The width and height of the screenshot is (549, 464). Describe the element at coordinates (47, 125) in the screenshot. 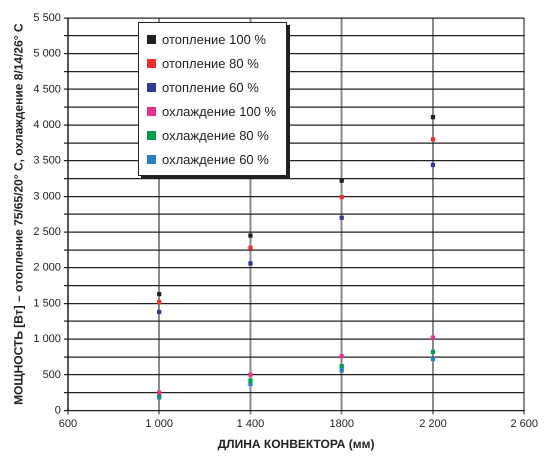

I see `y-tick-label: 4 000` at that location.